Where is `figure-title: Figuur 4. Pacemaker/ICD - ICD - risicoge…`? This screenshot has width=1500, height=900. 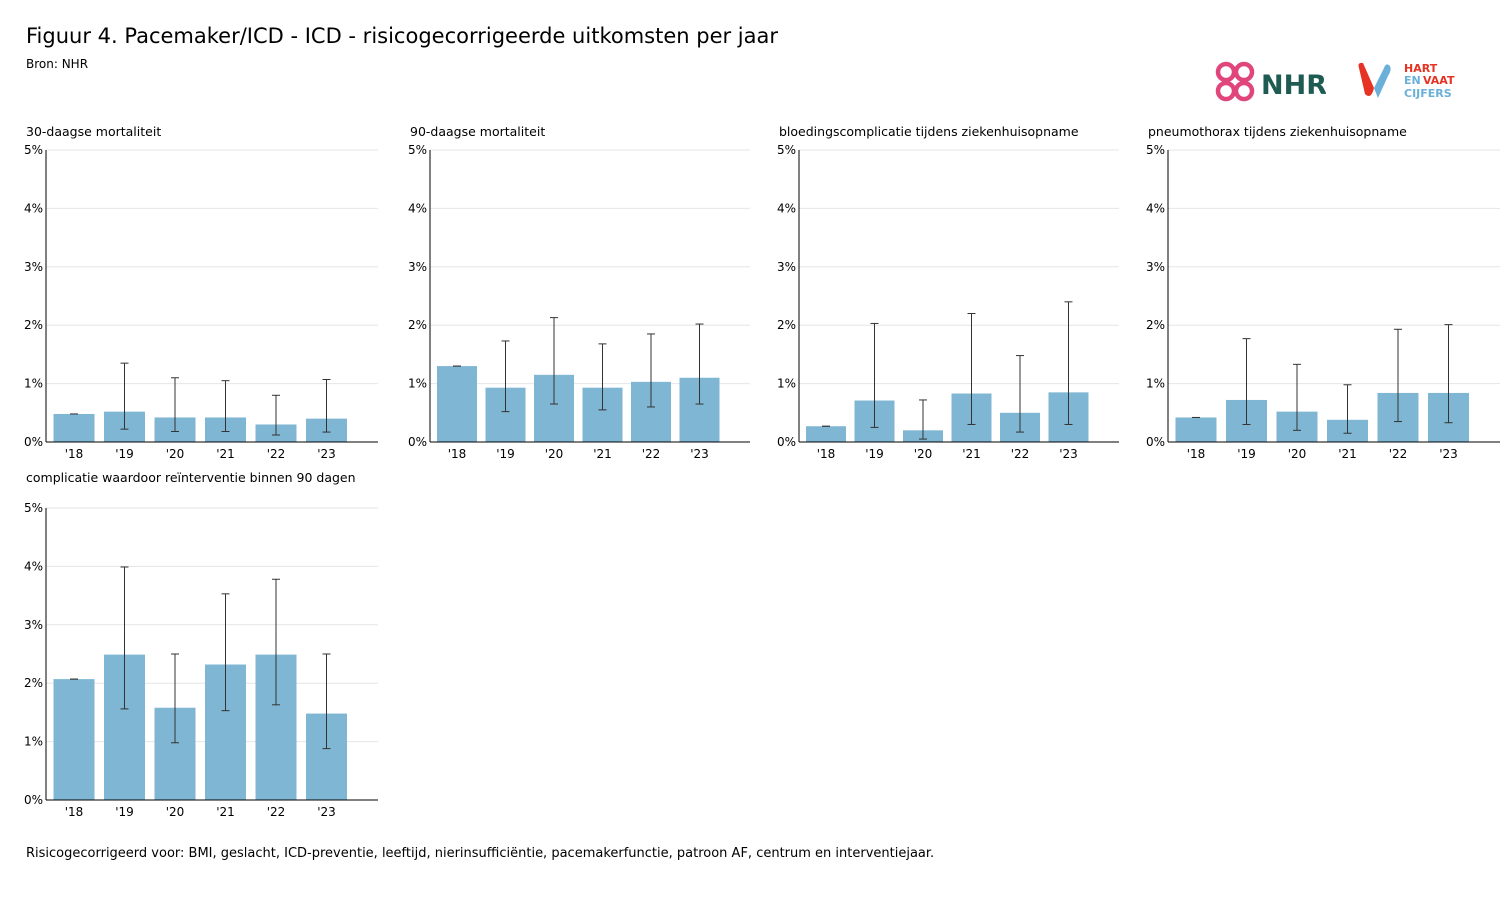 figure-title: Figuur 4. Pacemaker/ICD - ICD - risicoge… is located at coordinates (402, 36).